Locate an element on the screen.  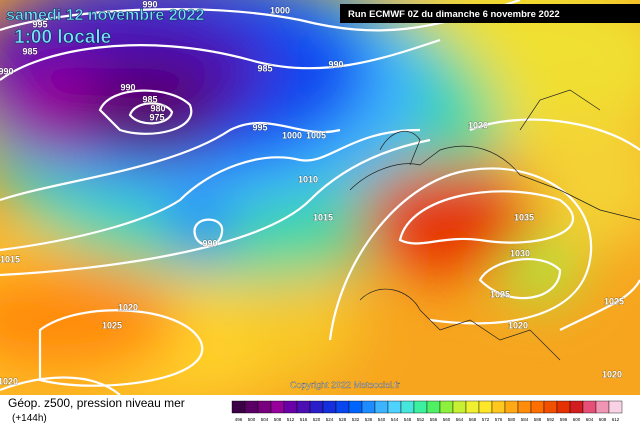
scale-label: 604 is located at coordinates (590, 419).